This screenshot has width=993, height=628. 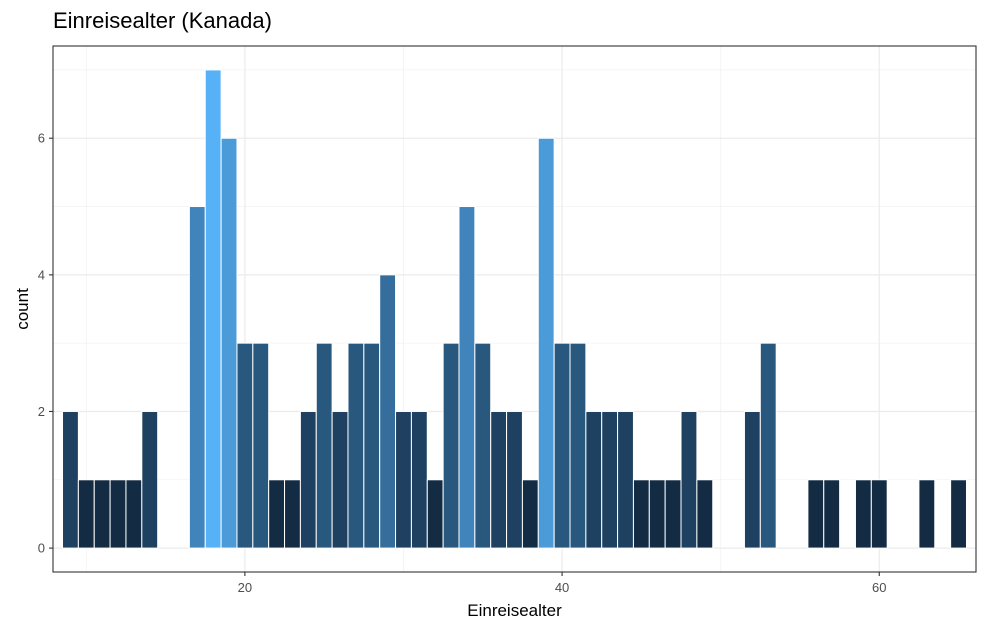 What do you see at coordinates (22, 309) in the screenshot?
I see `y-axis-title: count` at bounding box center [22, 309].